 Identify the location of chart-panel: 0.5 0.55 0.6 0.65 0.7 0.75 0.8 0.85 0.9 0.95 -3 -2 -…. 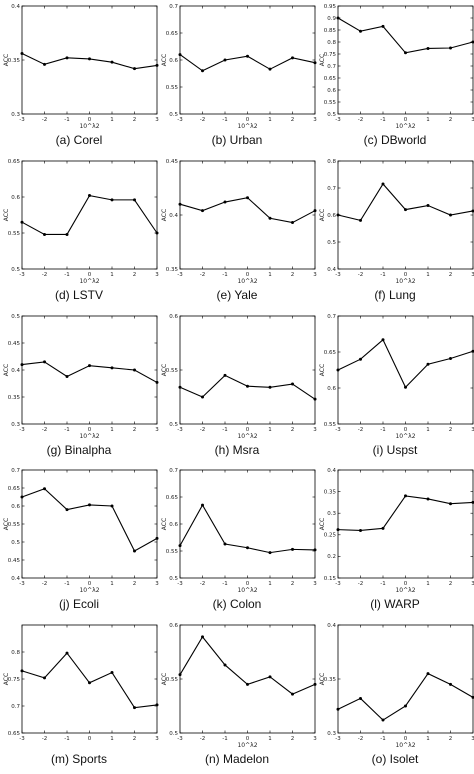
(395, 77).